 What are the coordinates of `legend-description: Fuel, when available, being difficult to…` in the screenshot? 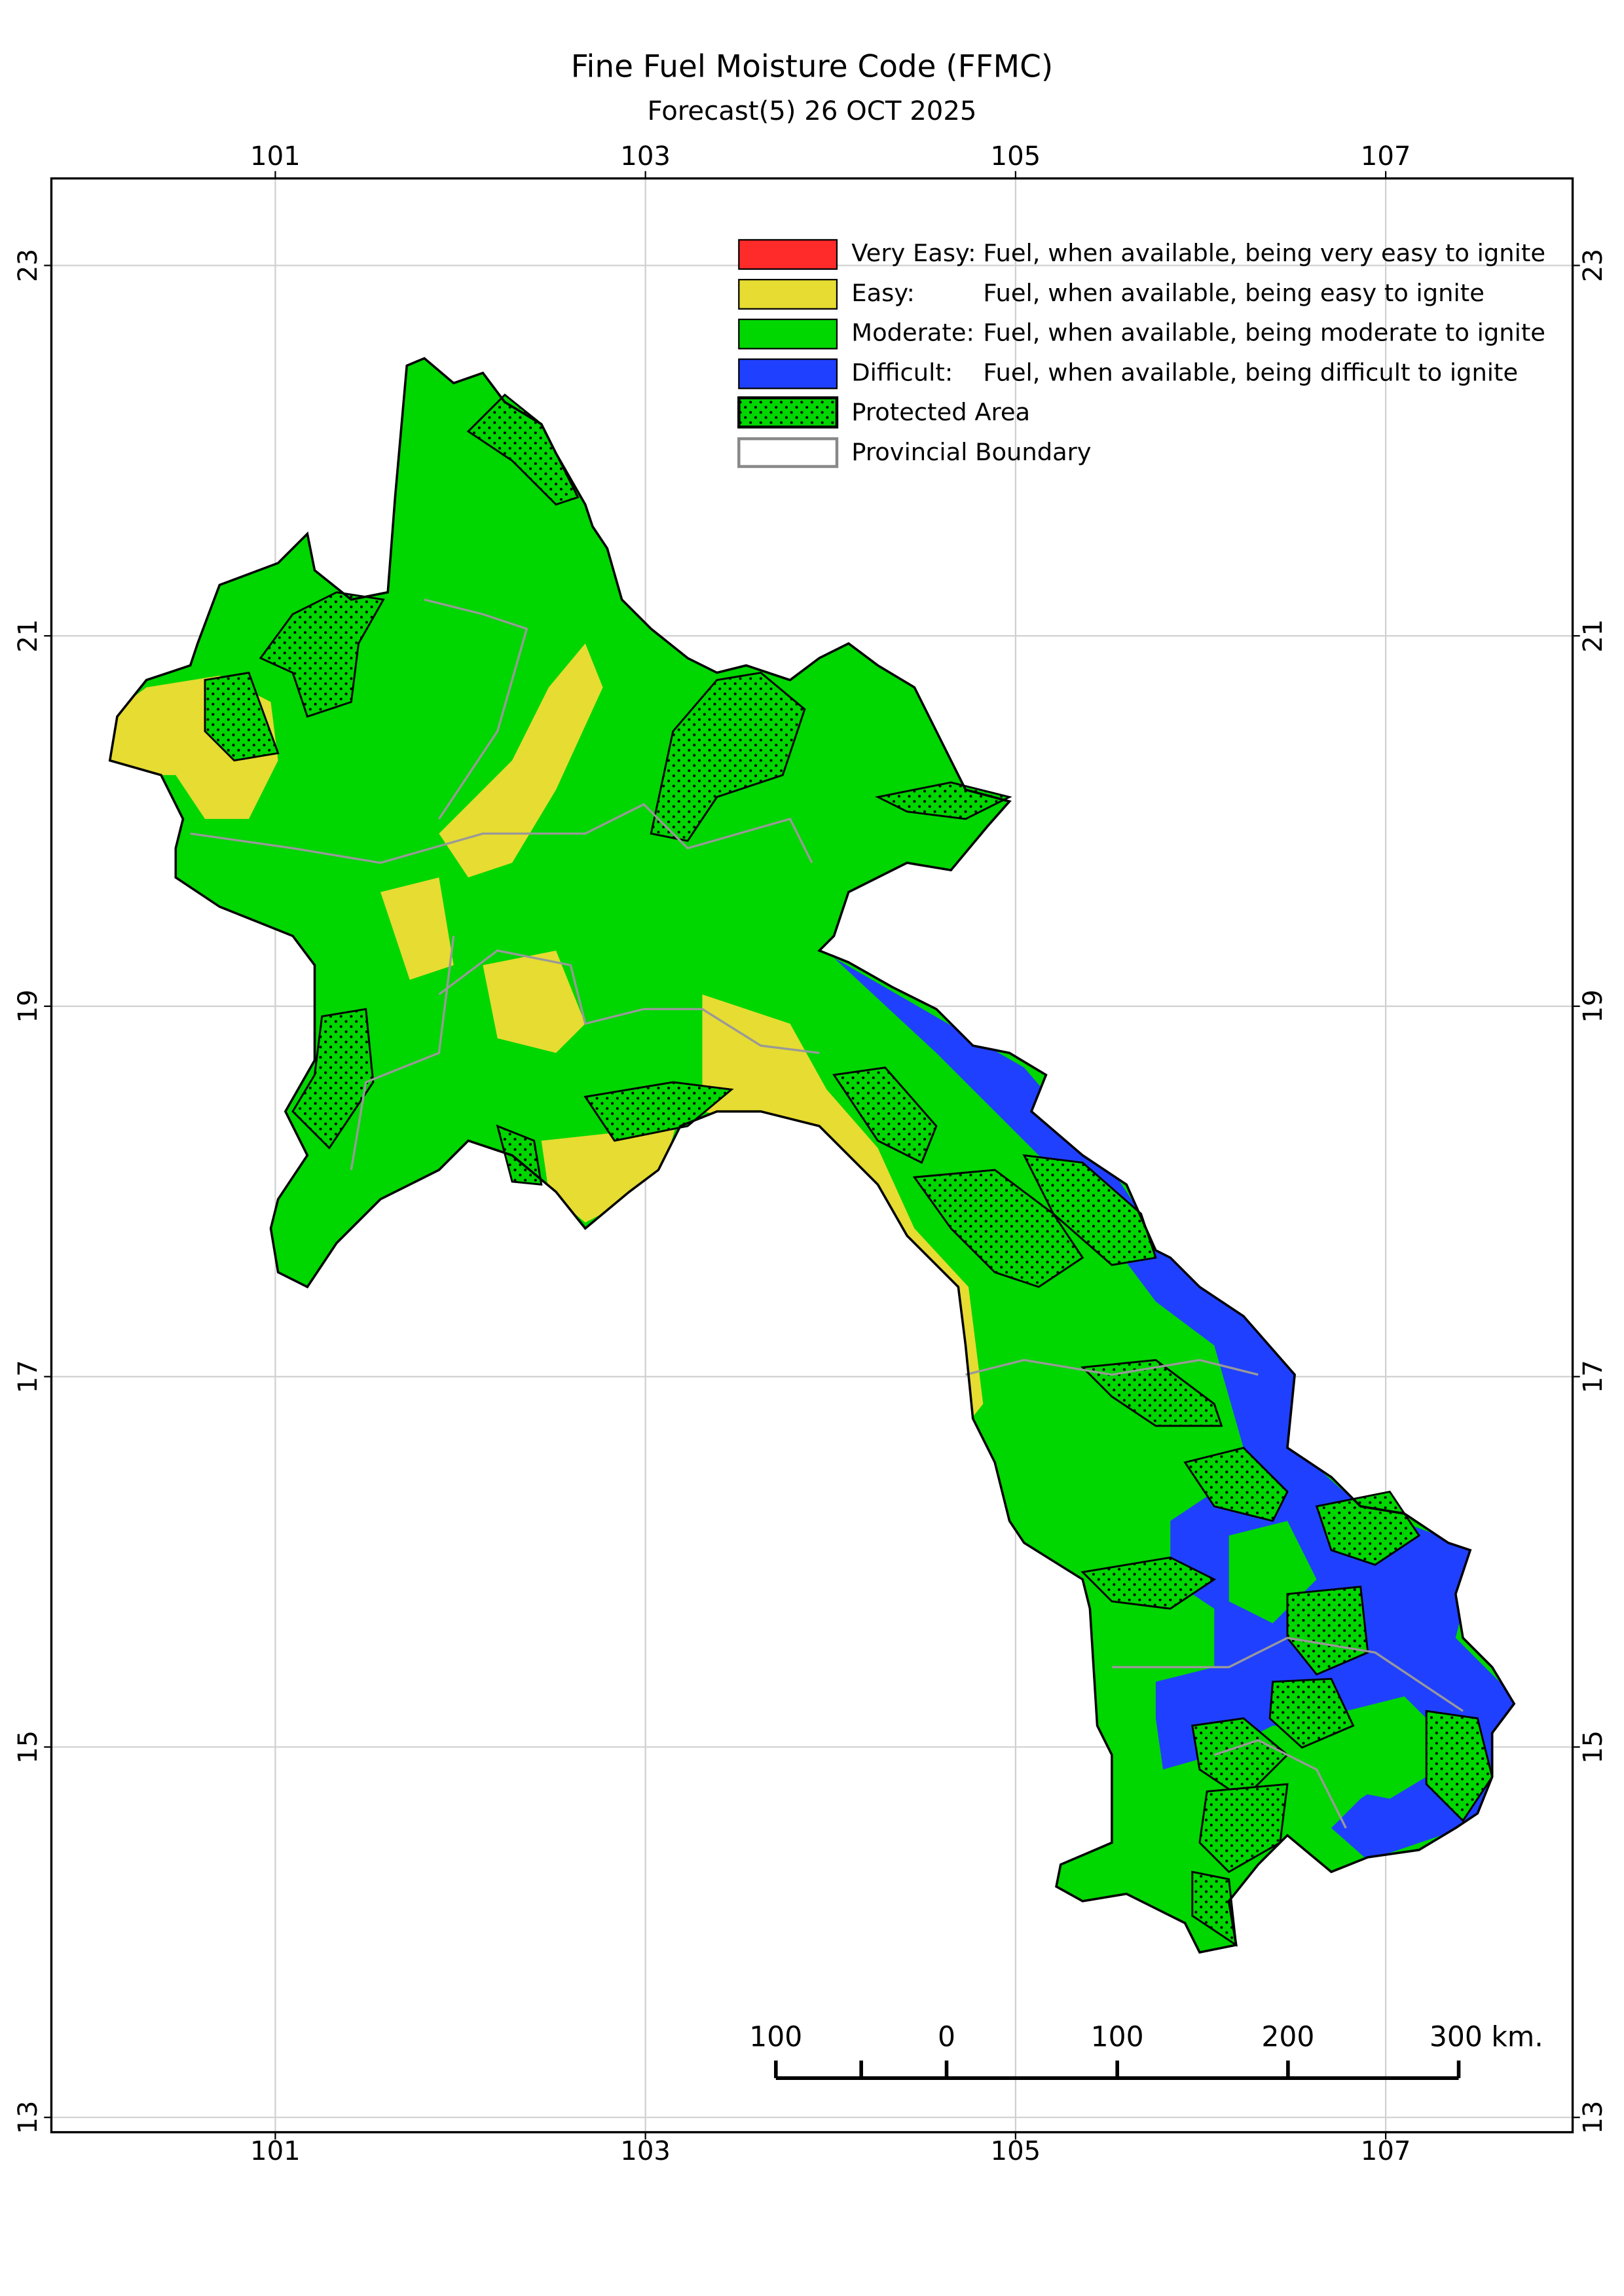 It's located at (1250, 372).